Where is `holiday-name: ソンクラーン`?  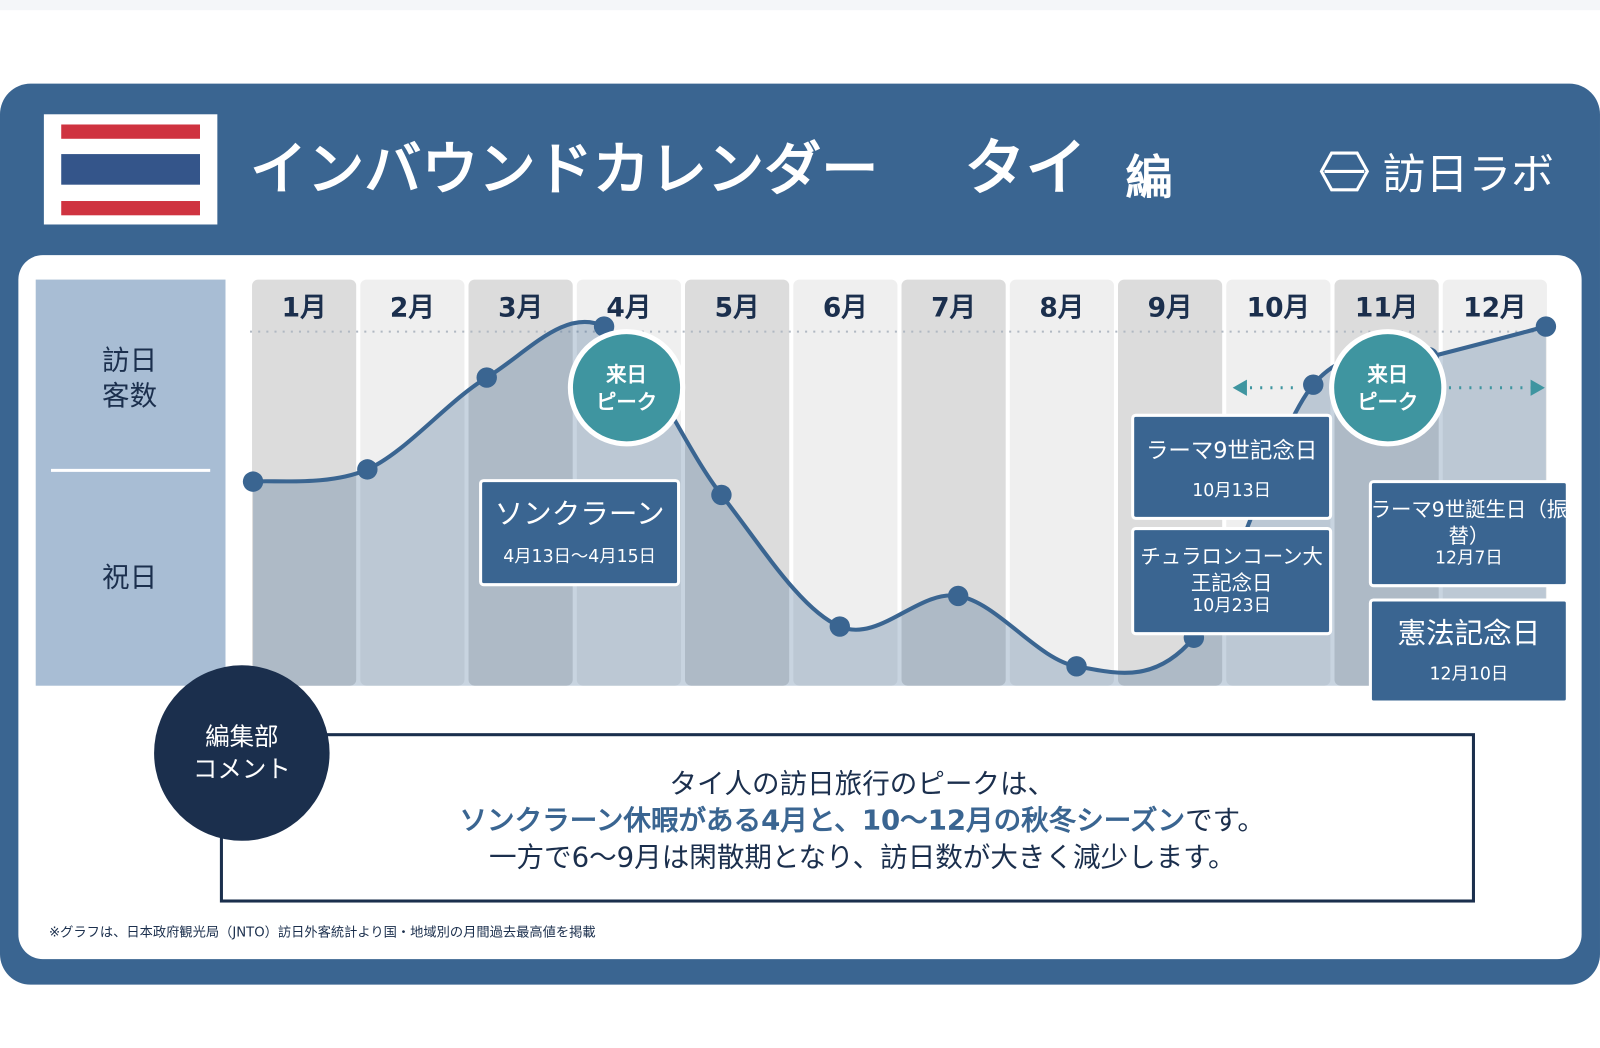
holiday-name: ソンクラーン is located at coordinates (580, 513).